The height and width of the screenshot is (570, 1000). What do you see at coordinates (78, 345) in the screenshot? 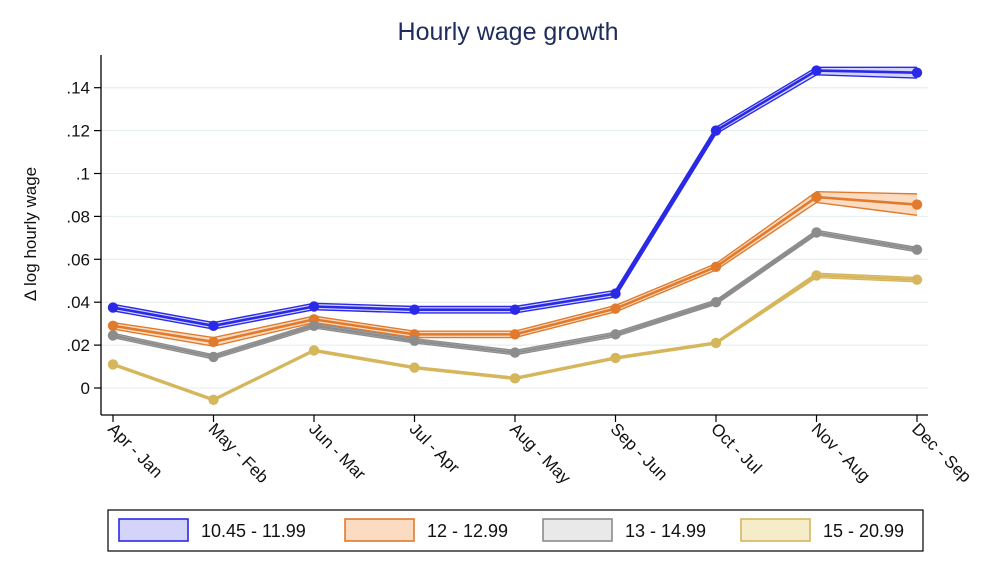
I see `y-tick-label: .02` at bounding box center [78, 345].